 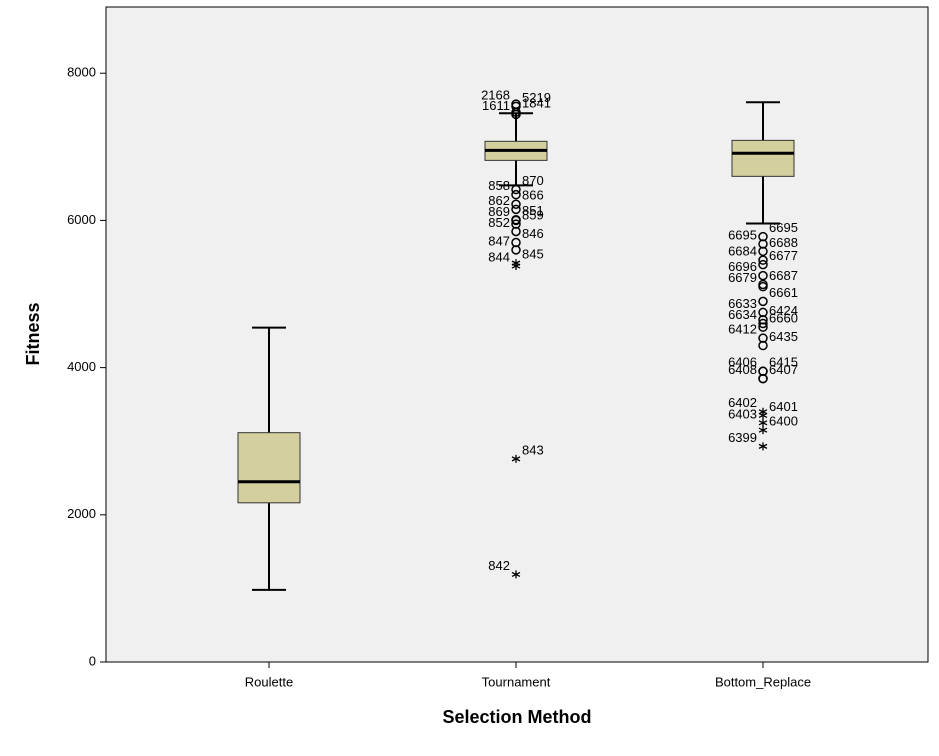 I want to click on y-tick-label: 4000, so click(x=81, y=366).